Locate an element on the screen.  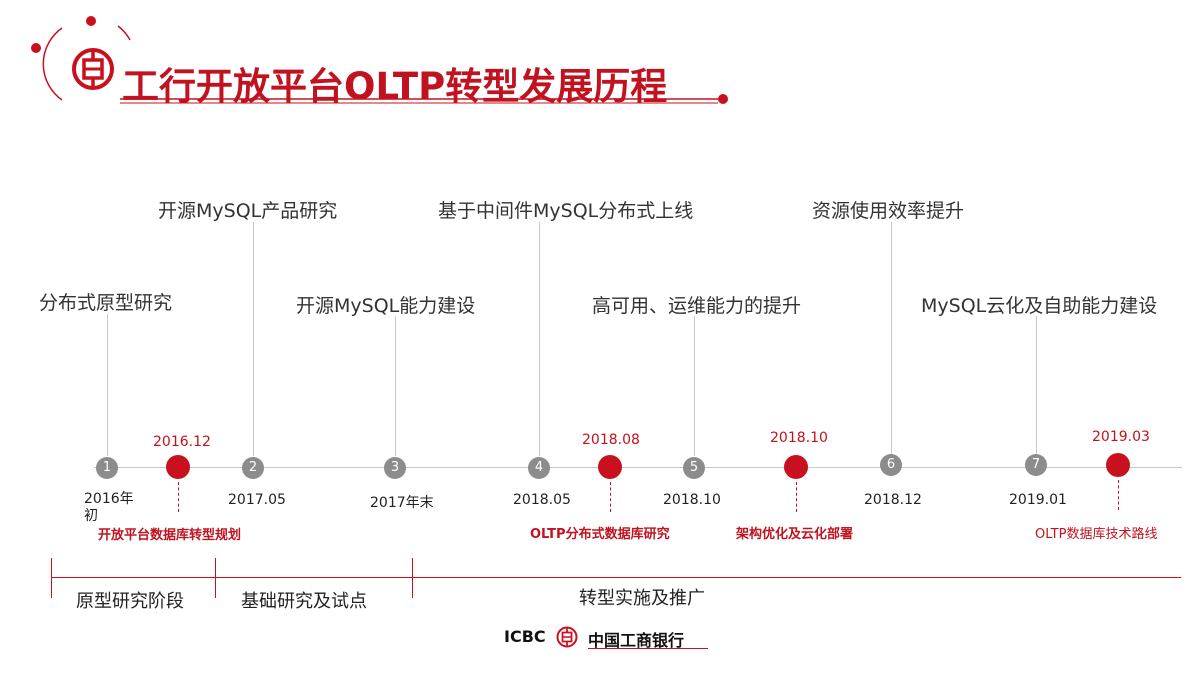
red-event-date-1: 2016.12 is located at coordinates (182, 442).